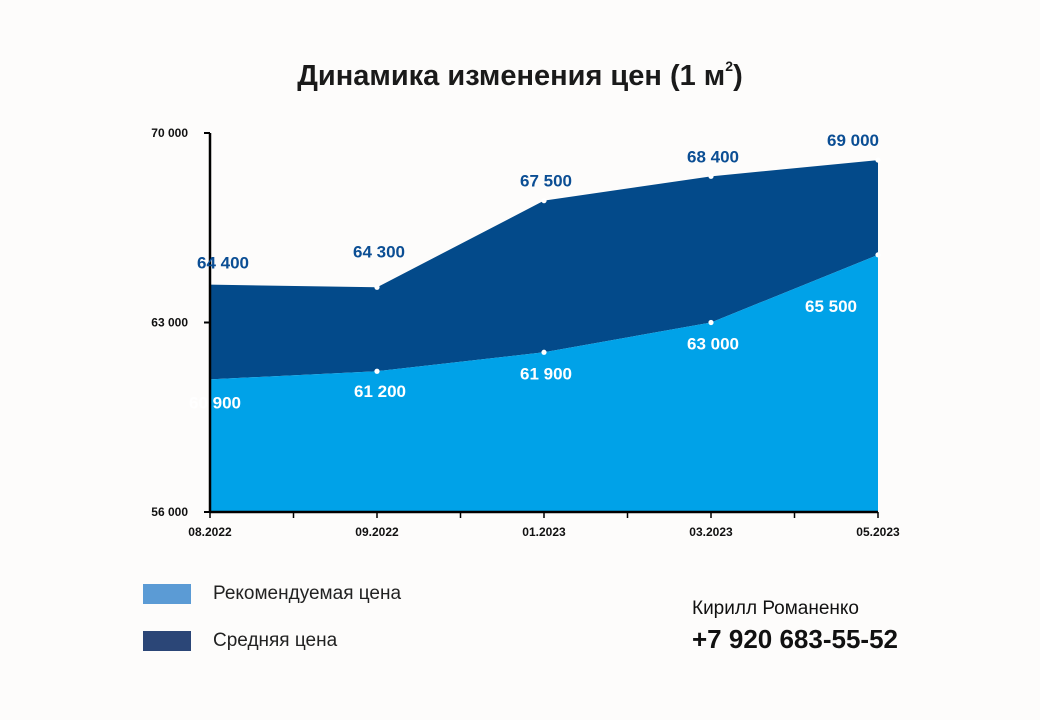 Image resolution: width=1040 pixels, height=720 pixels. I want to click on data-label-recommended: 60 900, so click(215, 402).